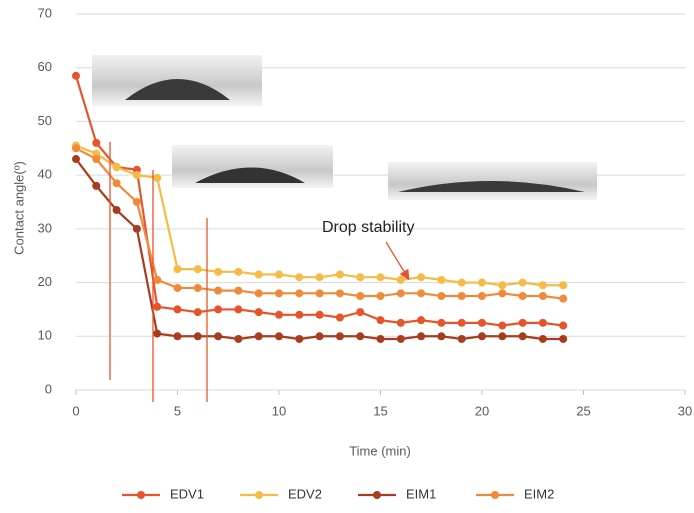 Image resolution: width=694 pixels, height=513 pixels. What do you see at coordinates (45, 12) in the screenshot?
I see `y-tick-label: 70` at bounding box center [45, 12].